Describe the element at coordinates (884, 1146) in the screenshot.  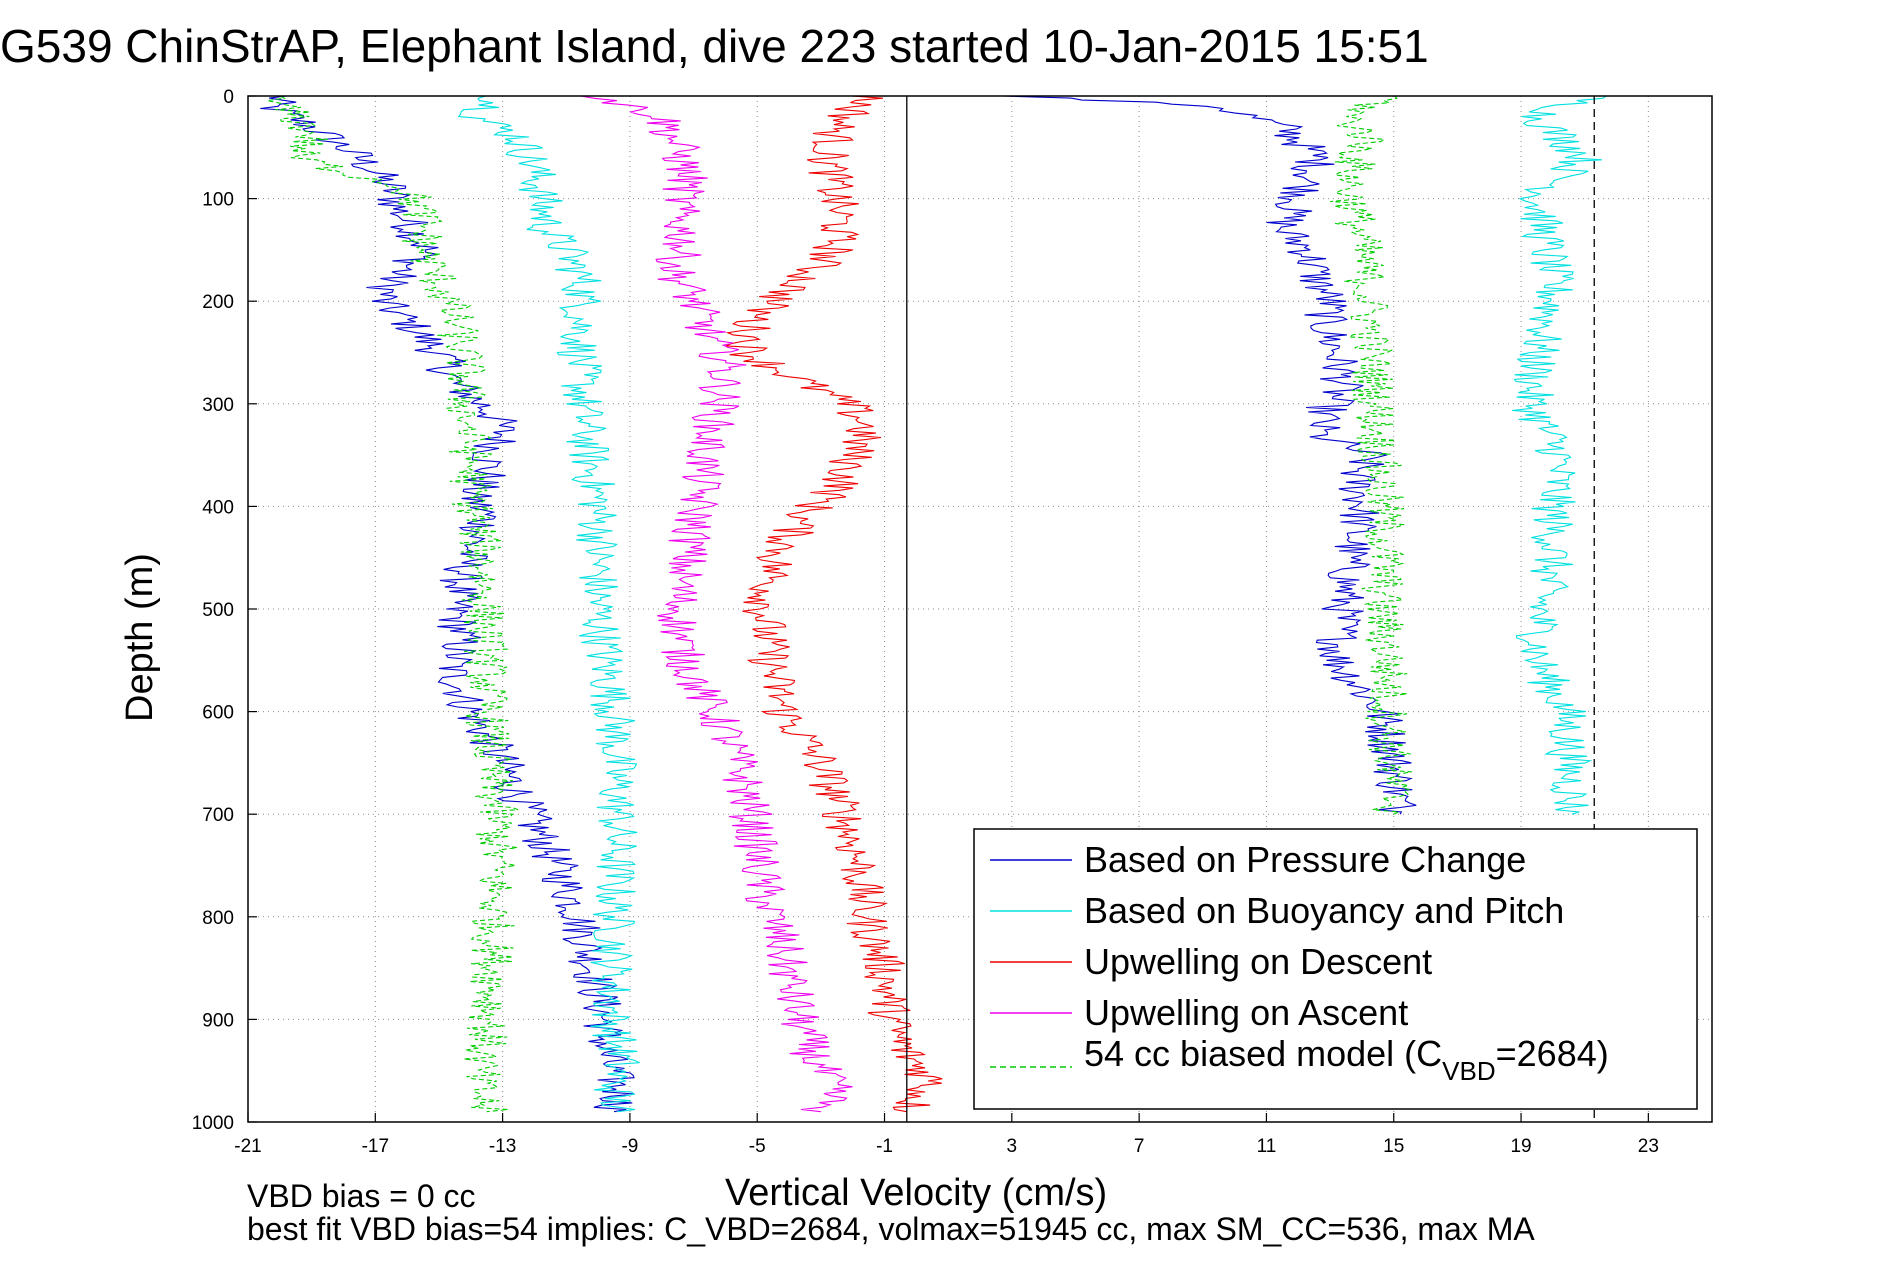
I see `x-tick-label: -1` at that location.